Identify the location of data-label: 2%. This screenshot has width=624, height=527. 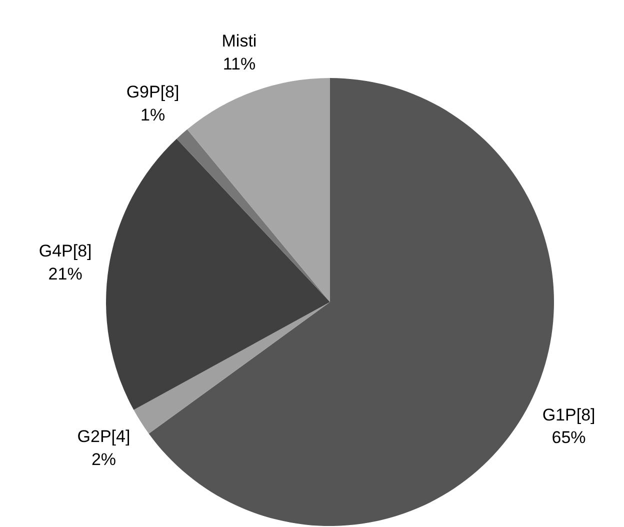
(103, 460).